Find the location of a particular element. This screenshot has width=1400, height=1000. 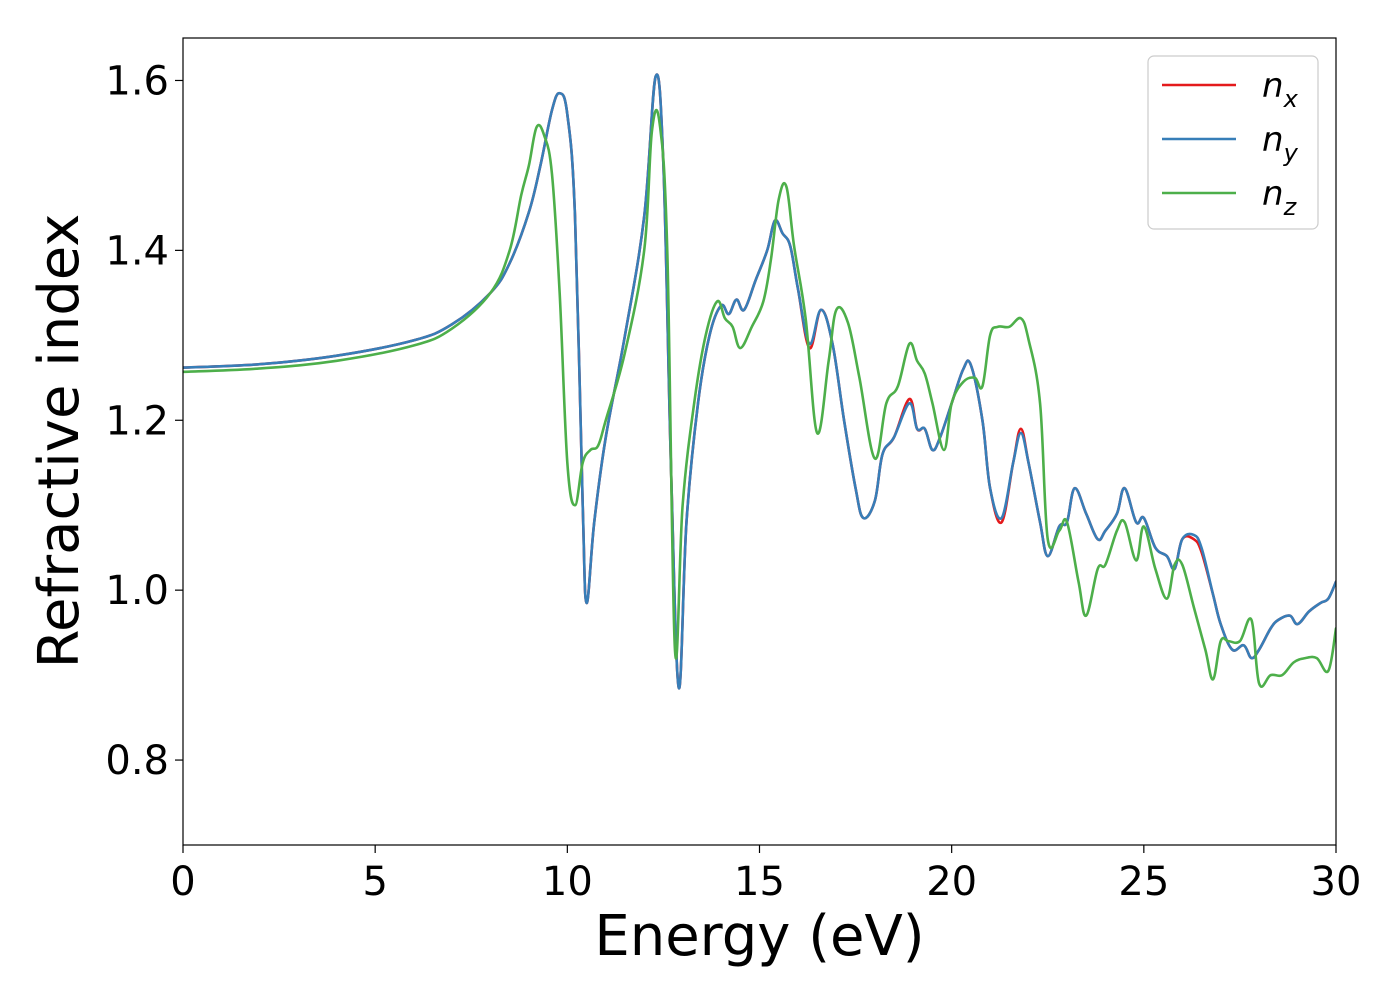

x-tick-label: 30 is located at coordinates (1336, 882).